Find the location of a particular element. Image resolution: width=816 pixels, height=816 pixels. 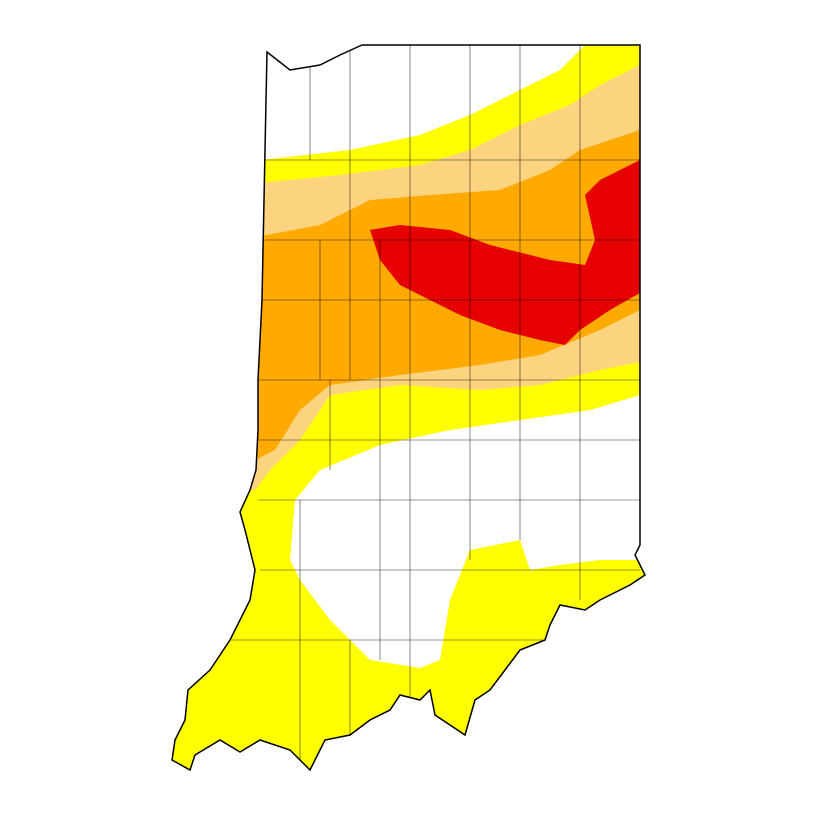

no-drought-north is located at coordinates (420, 102).